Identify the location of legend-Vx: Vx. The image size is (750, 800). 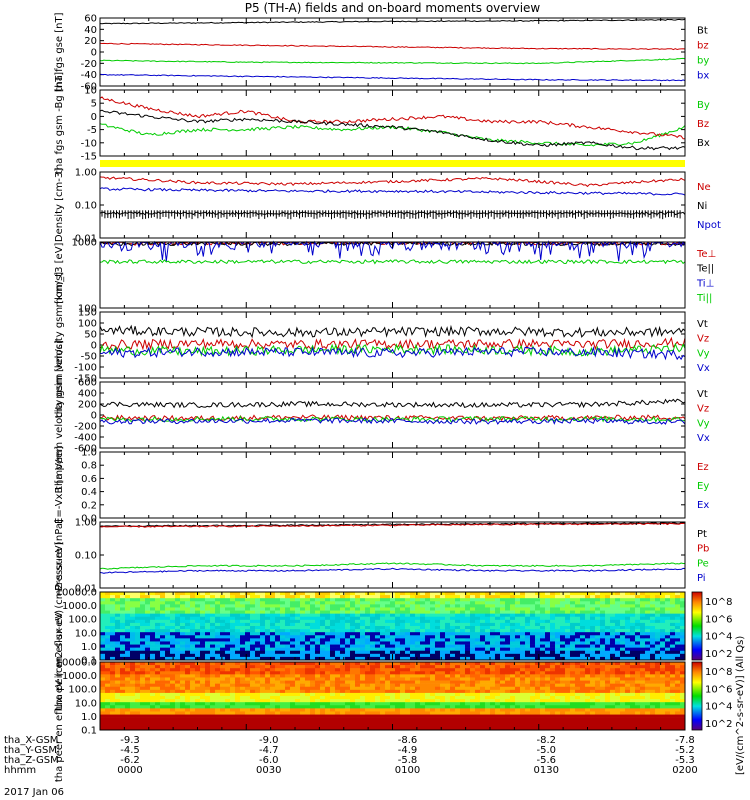
(703, 368).